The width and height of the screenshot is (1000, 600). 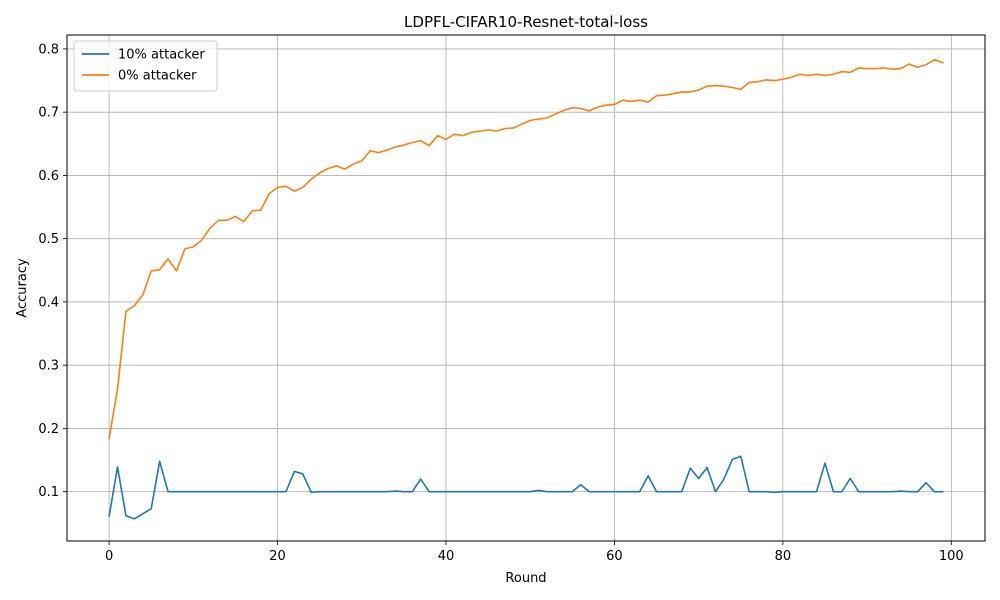 I want to click on y-axis-title: Accuracy, so click(x=22, y=288).